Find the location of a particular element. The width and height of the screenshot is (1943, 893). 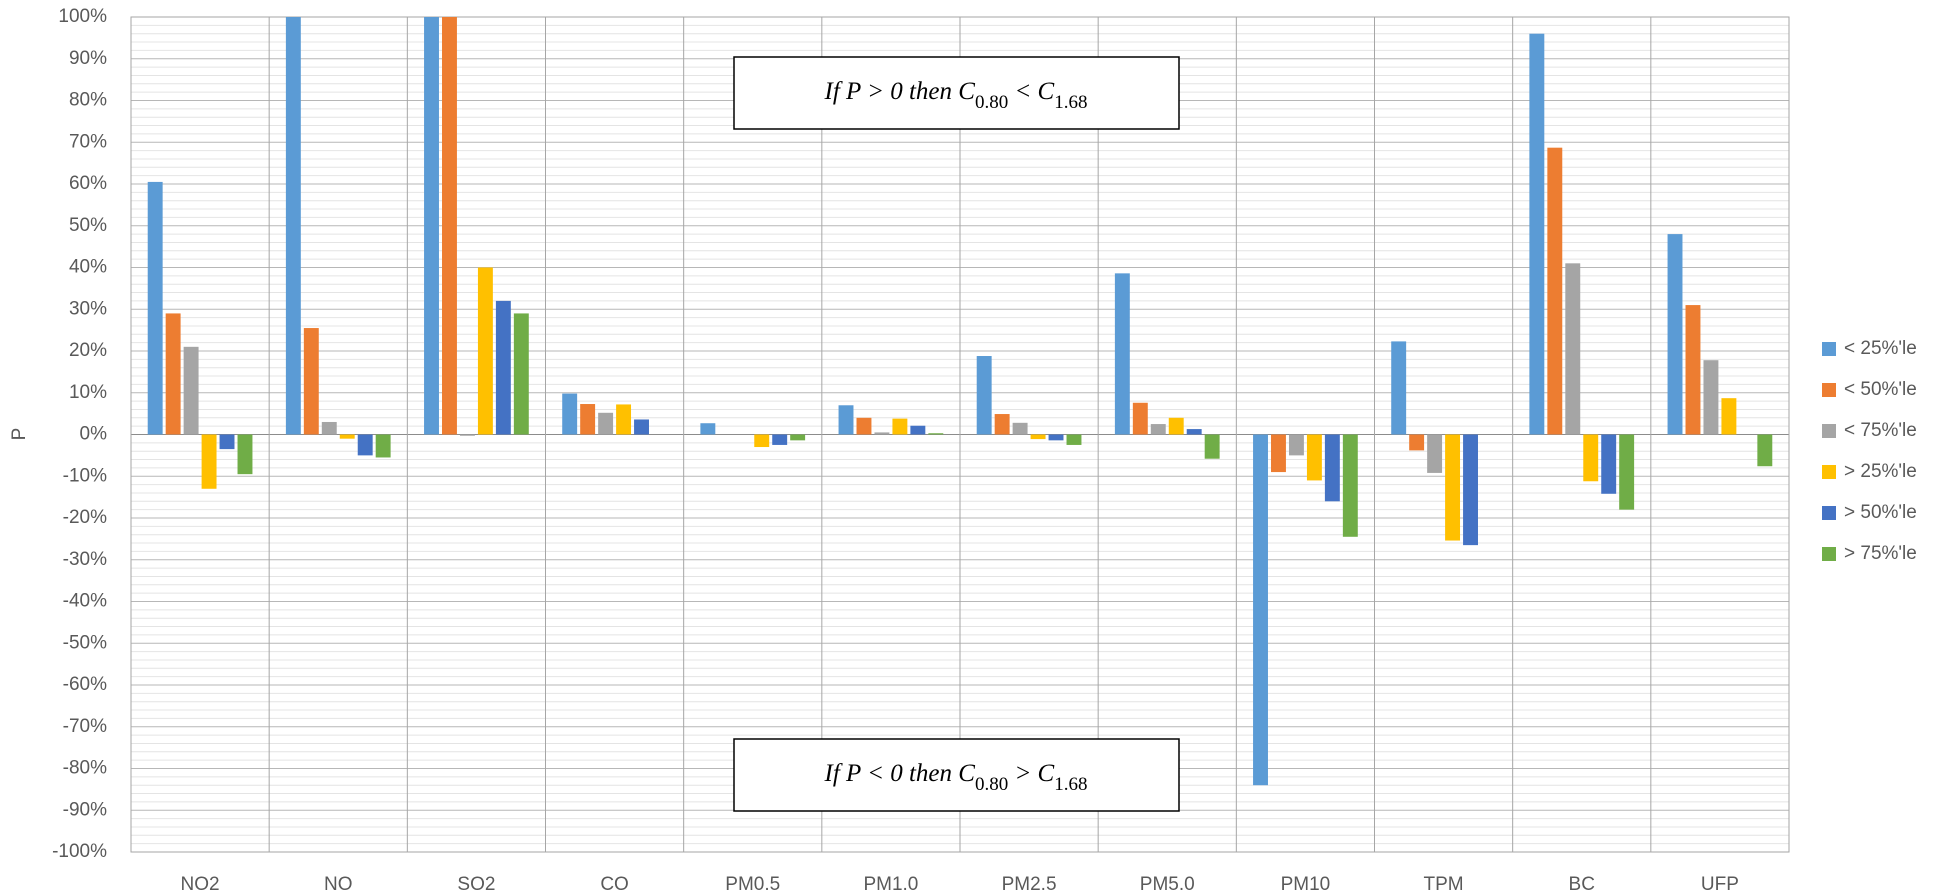

x-tick-label: PM10 is located at coordinates (1306, 883).